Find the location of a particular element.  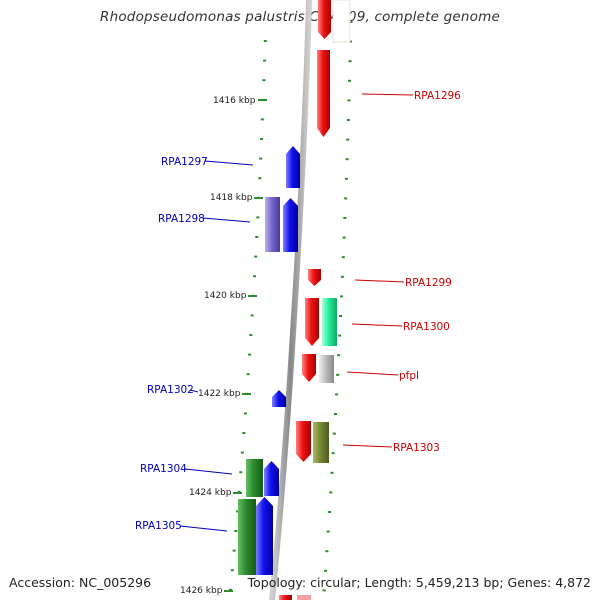

leader-rpa1298 is located at coordinates (226, 220).